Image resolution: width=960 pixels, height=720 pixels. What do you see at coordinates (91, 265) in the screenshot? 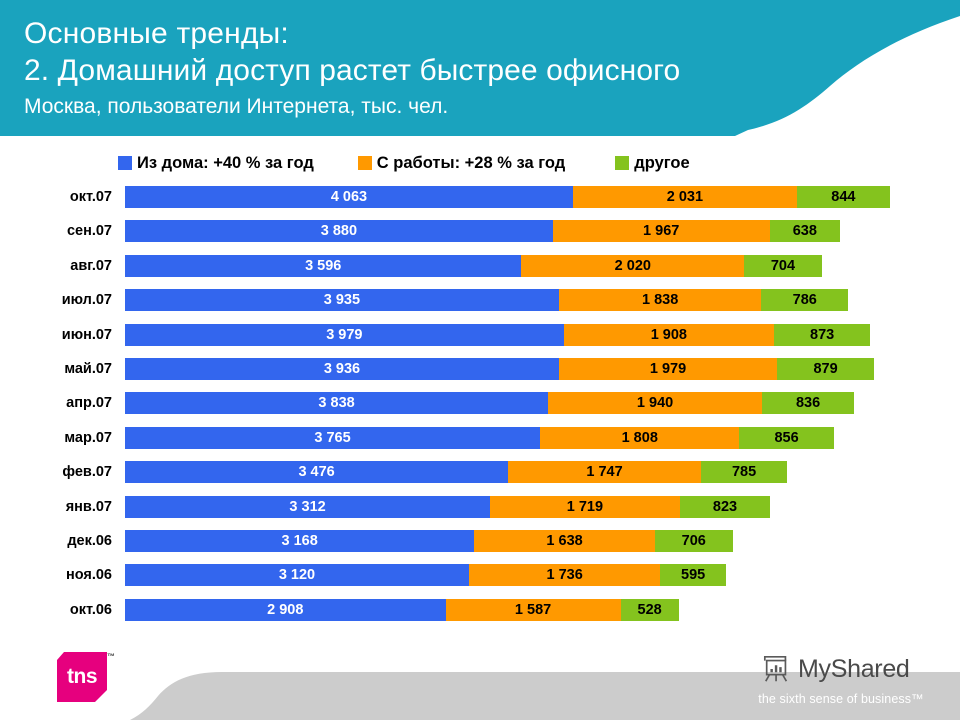
I see `category-label: авг.07` at bounding box center [91, 265].